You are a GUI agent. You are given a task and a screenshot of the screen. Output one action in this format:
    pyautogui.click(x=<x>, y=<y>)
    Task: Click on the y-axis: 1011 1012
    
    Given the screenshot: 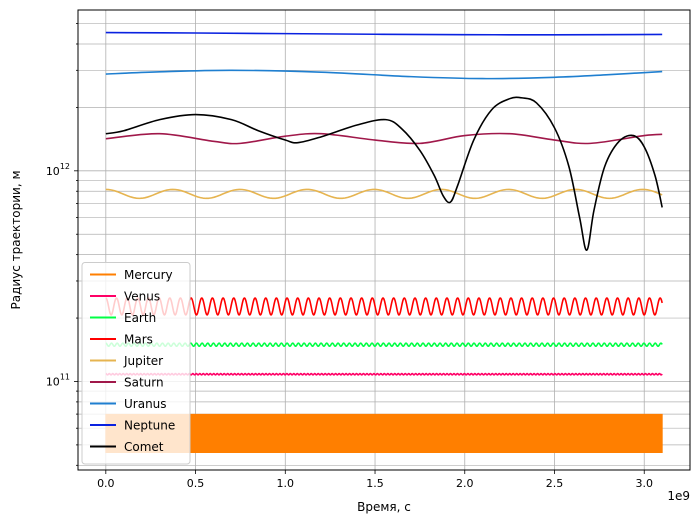 What is the action you would take?
    pyautogui.click(x=62, y=244)
    